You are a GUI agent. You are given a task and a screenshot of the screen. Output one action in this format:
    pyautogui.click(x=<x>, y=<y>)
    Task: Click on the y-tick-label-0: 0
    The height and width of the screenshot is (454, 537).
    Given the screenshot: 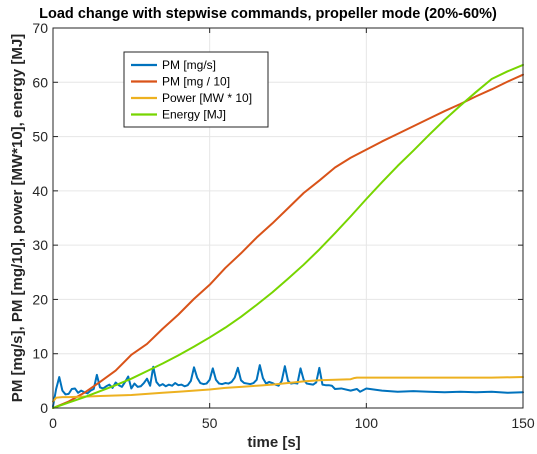 What is the action you would take?
    pyautogui.click(x=44, y=408)
    